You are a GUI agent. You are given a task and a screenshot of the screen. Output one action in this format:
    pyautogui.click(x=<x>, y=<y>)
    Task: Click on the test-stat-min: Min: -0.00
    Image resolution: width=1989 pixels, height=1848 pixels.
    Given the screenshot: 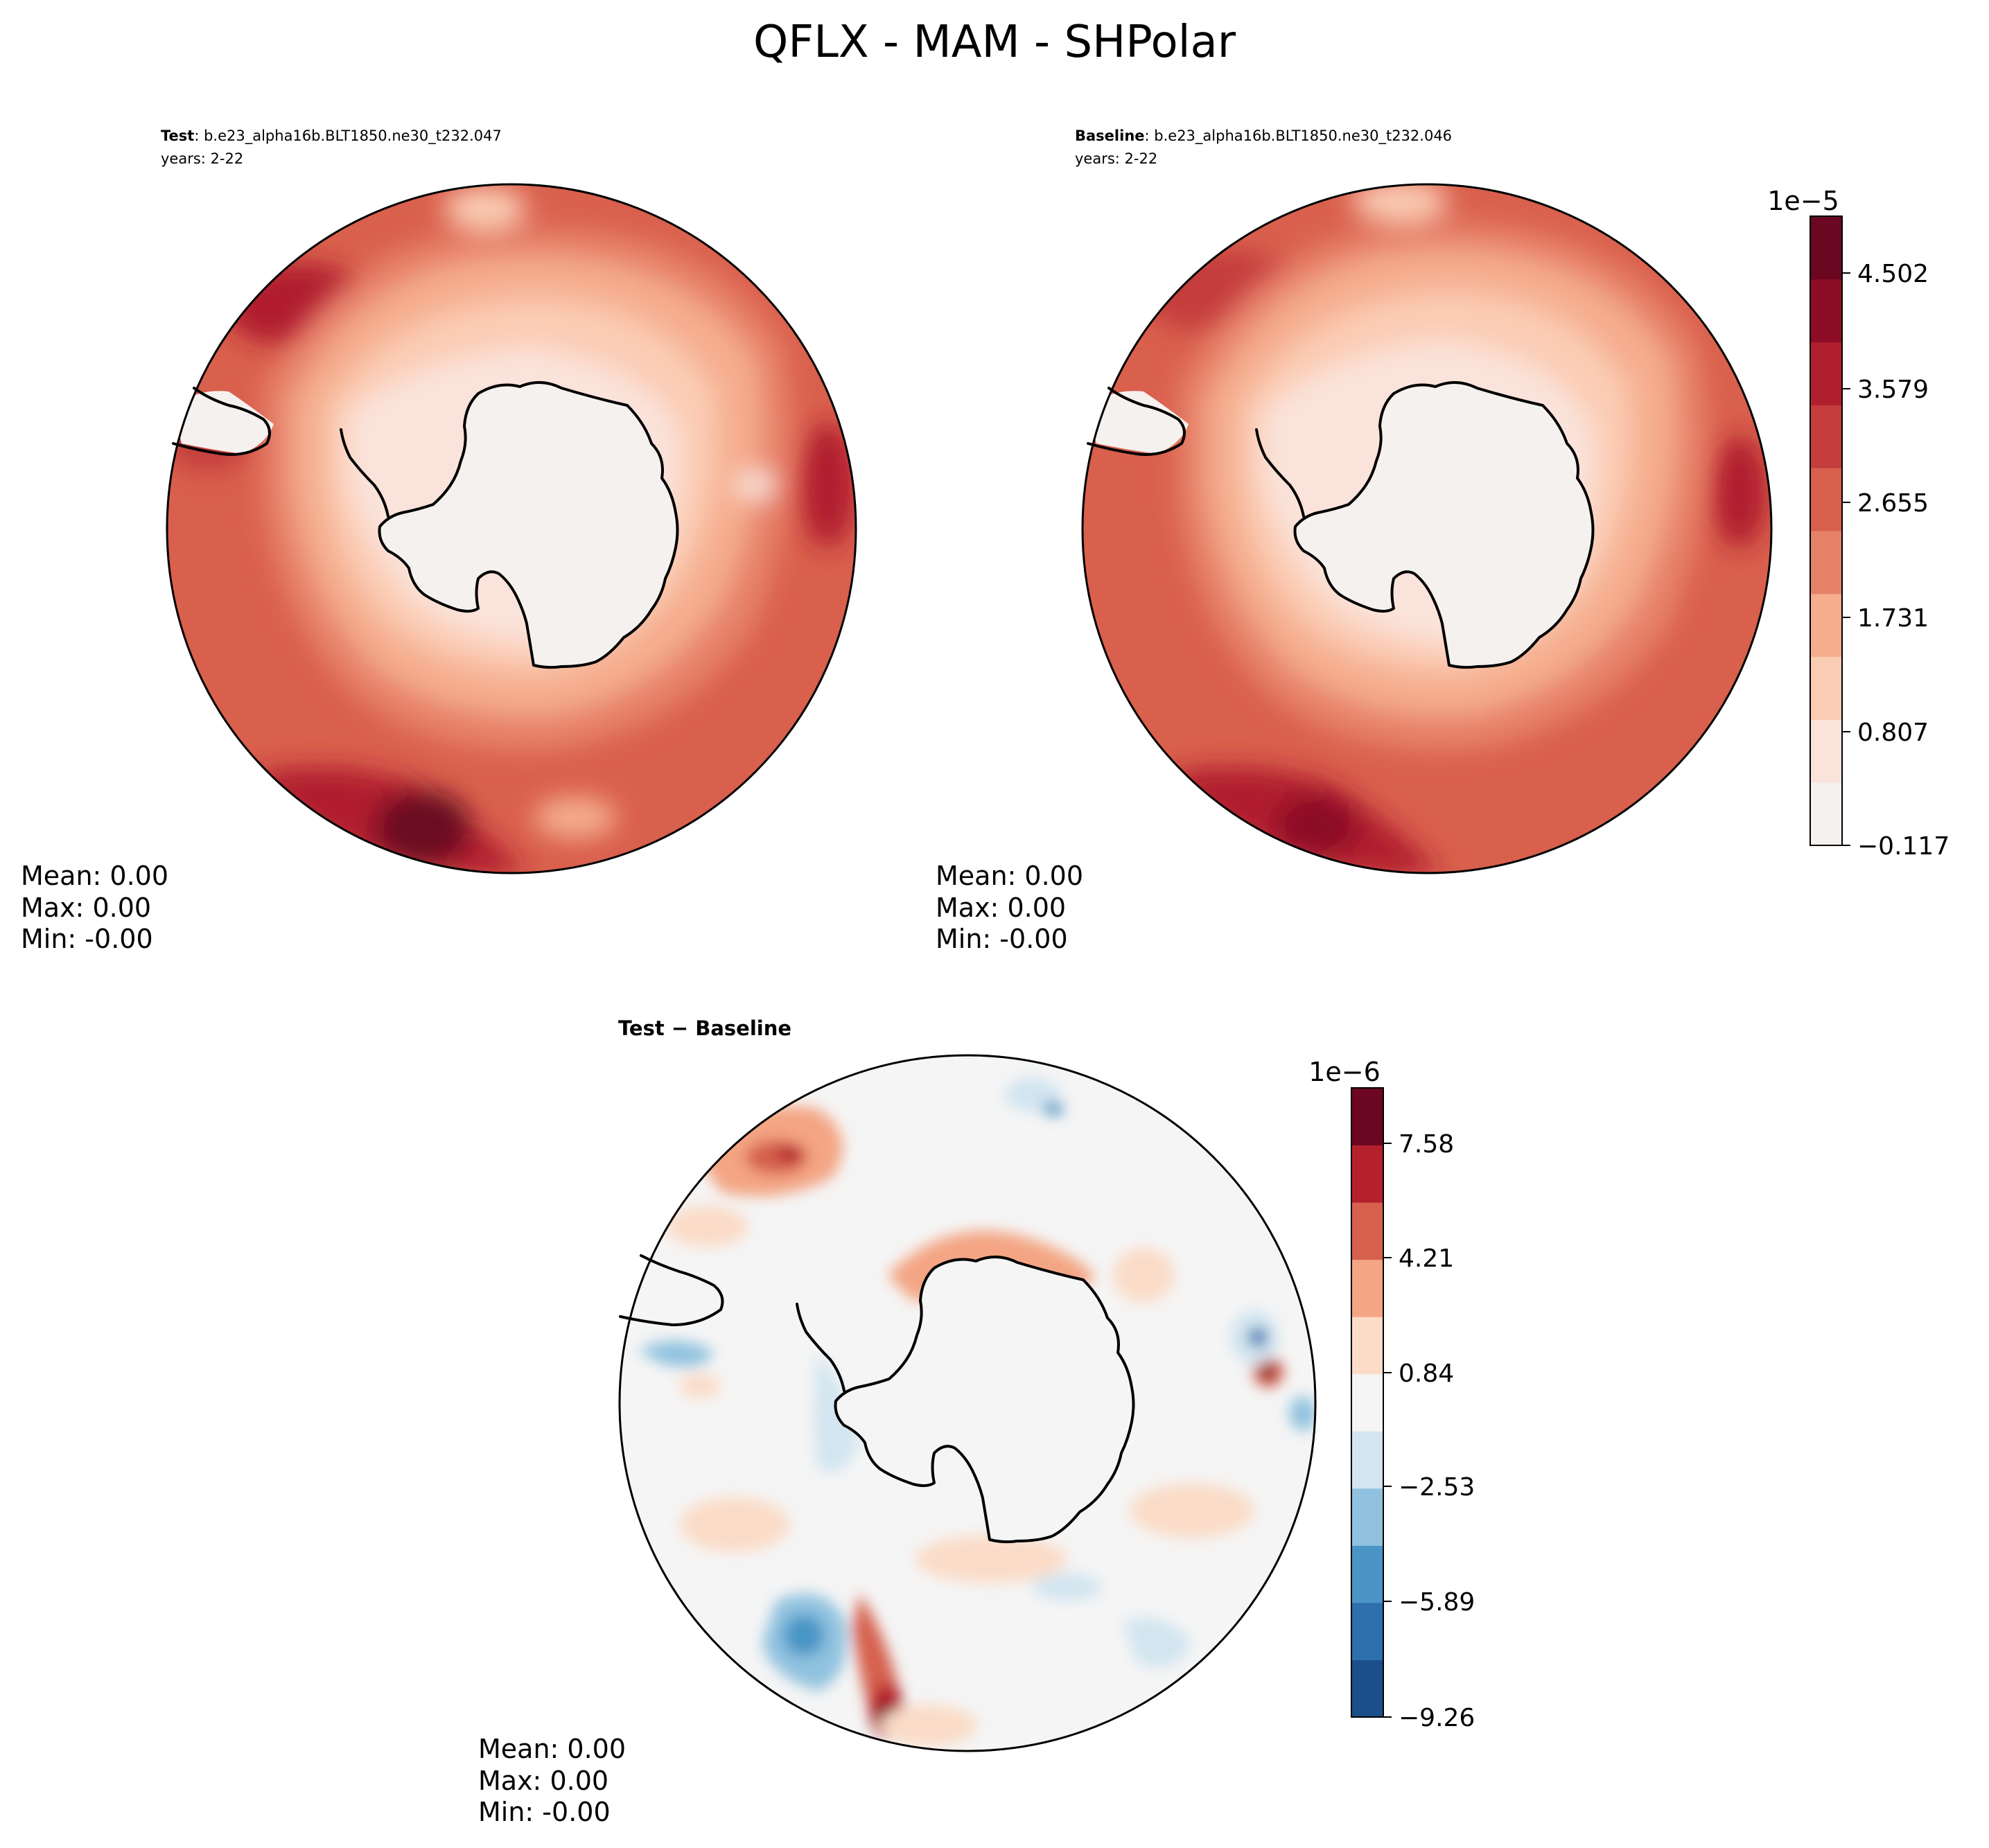 What is the action you would take?
    pyautogui.click(x=87, y=939)
    